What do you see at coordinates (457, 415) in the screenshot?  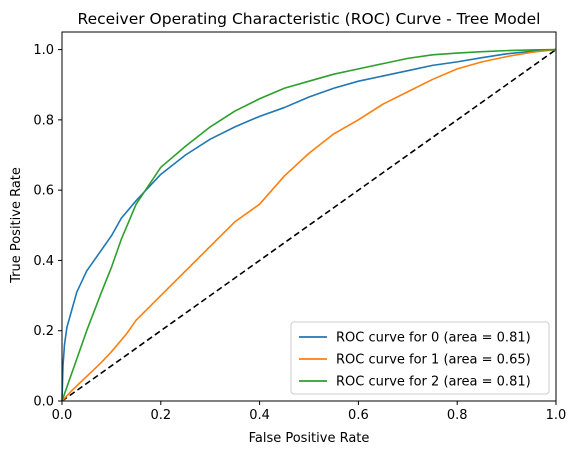 I see `x-tick-label: 0.8` at bounding box center [457, 415].